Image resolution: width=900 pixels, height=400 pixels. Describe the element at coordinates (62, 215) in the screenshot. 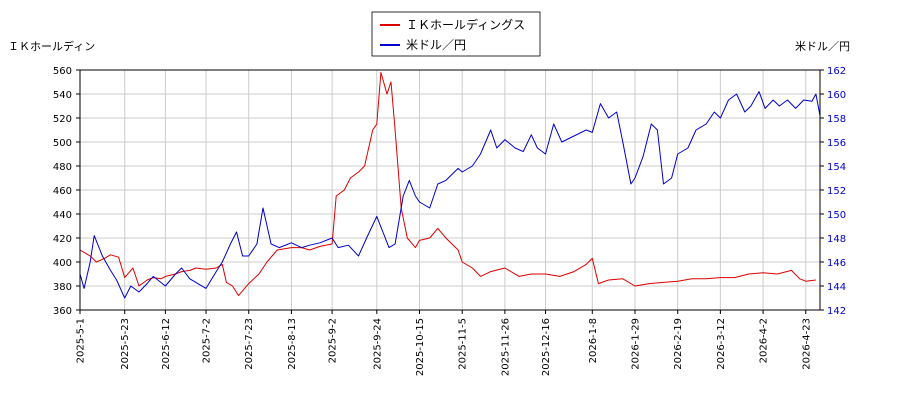

I see `left-tick-label: 440` at that location.